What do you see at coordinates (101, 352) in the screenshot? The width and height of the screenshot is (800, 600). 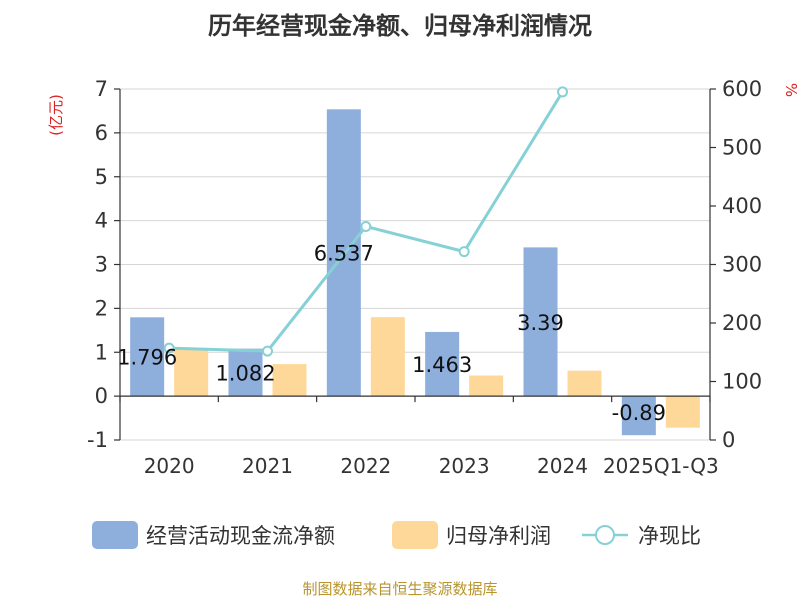 I see `left-tick-label: 1` at bounding box center [101, 352].